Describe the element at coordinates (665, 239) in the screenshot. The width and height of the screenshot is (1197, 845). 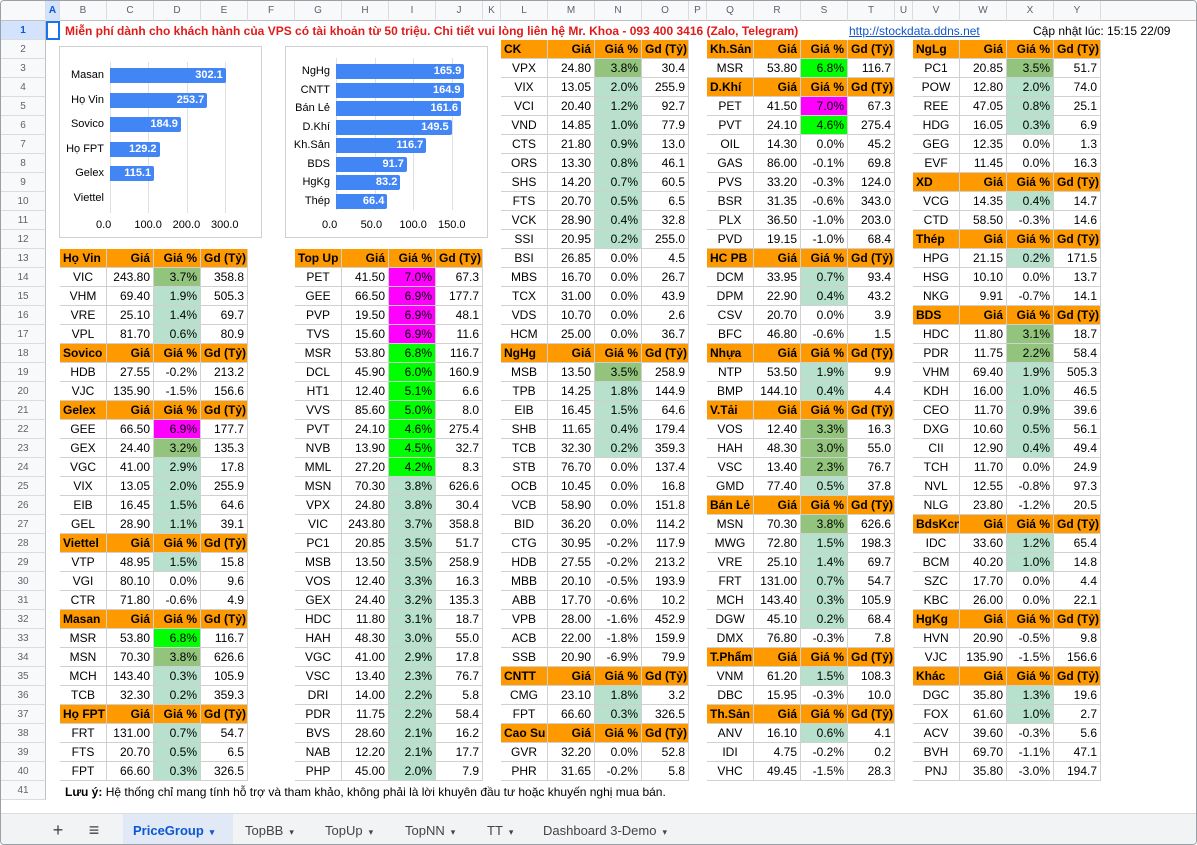
I see `volume-cell: 255.0` at that location.